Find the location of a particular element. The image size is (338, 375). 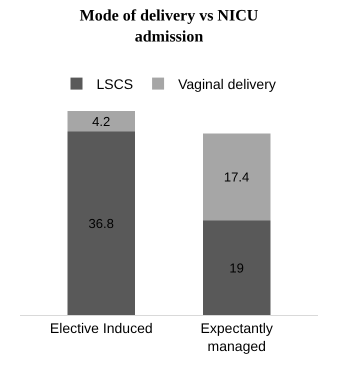

x-tick-label: Elective Induced is located at coordinates (101, 328).